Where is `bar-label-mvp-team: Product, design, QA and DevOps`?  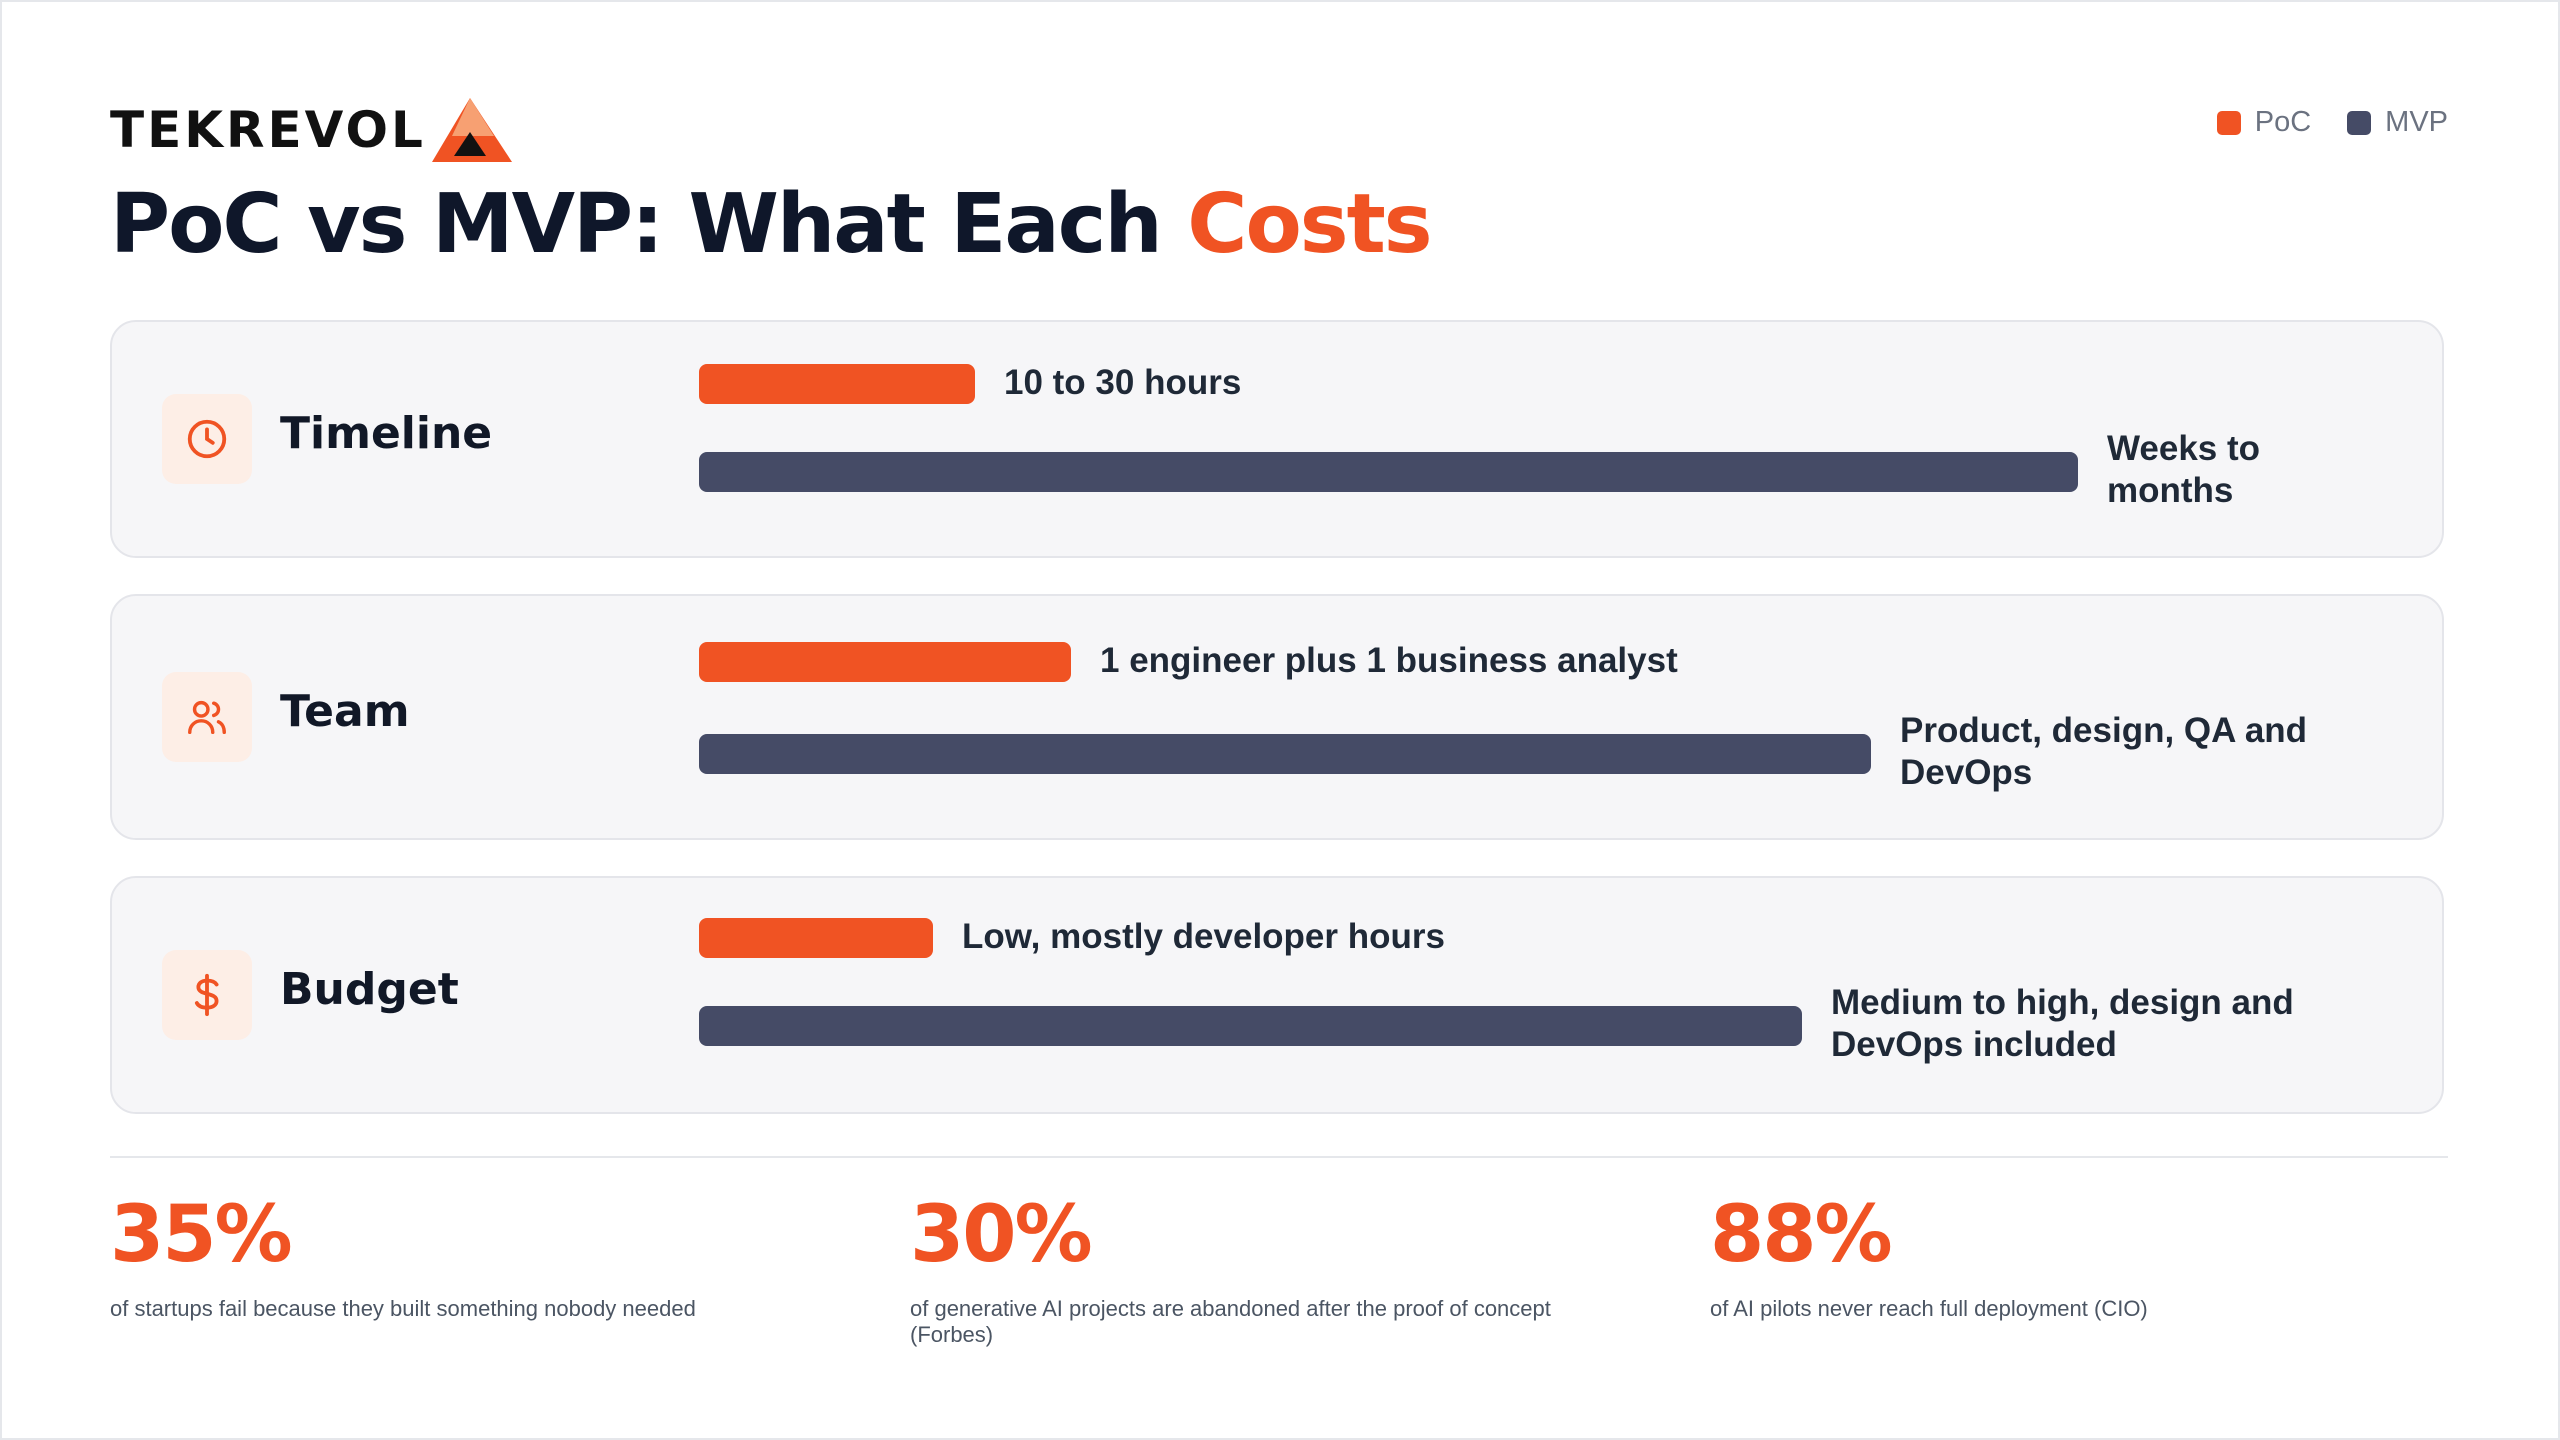
bar-label-mvp-team: Product, design, QA and DevOps is located at coordinates (2104, 751).